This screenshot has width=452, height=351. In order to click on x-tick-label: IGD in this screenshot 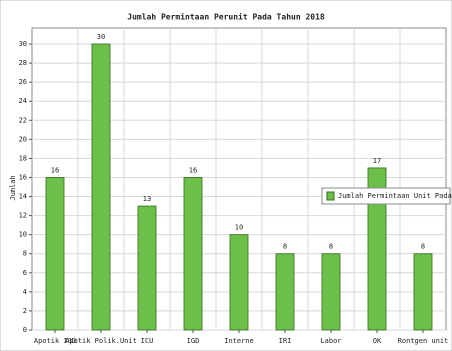, I will do `click(193, 341)`.